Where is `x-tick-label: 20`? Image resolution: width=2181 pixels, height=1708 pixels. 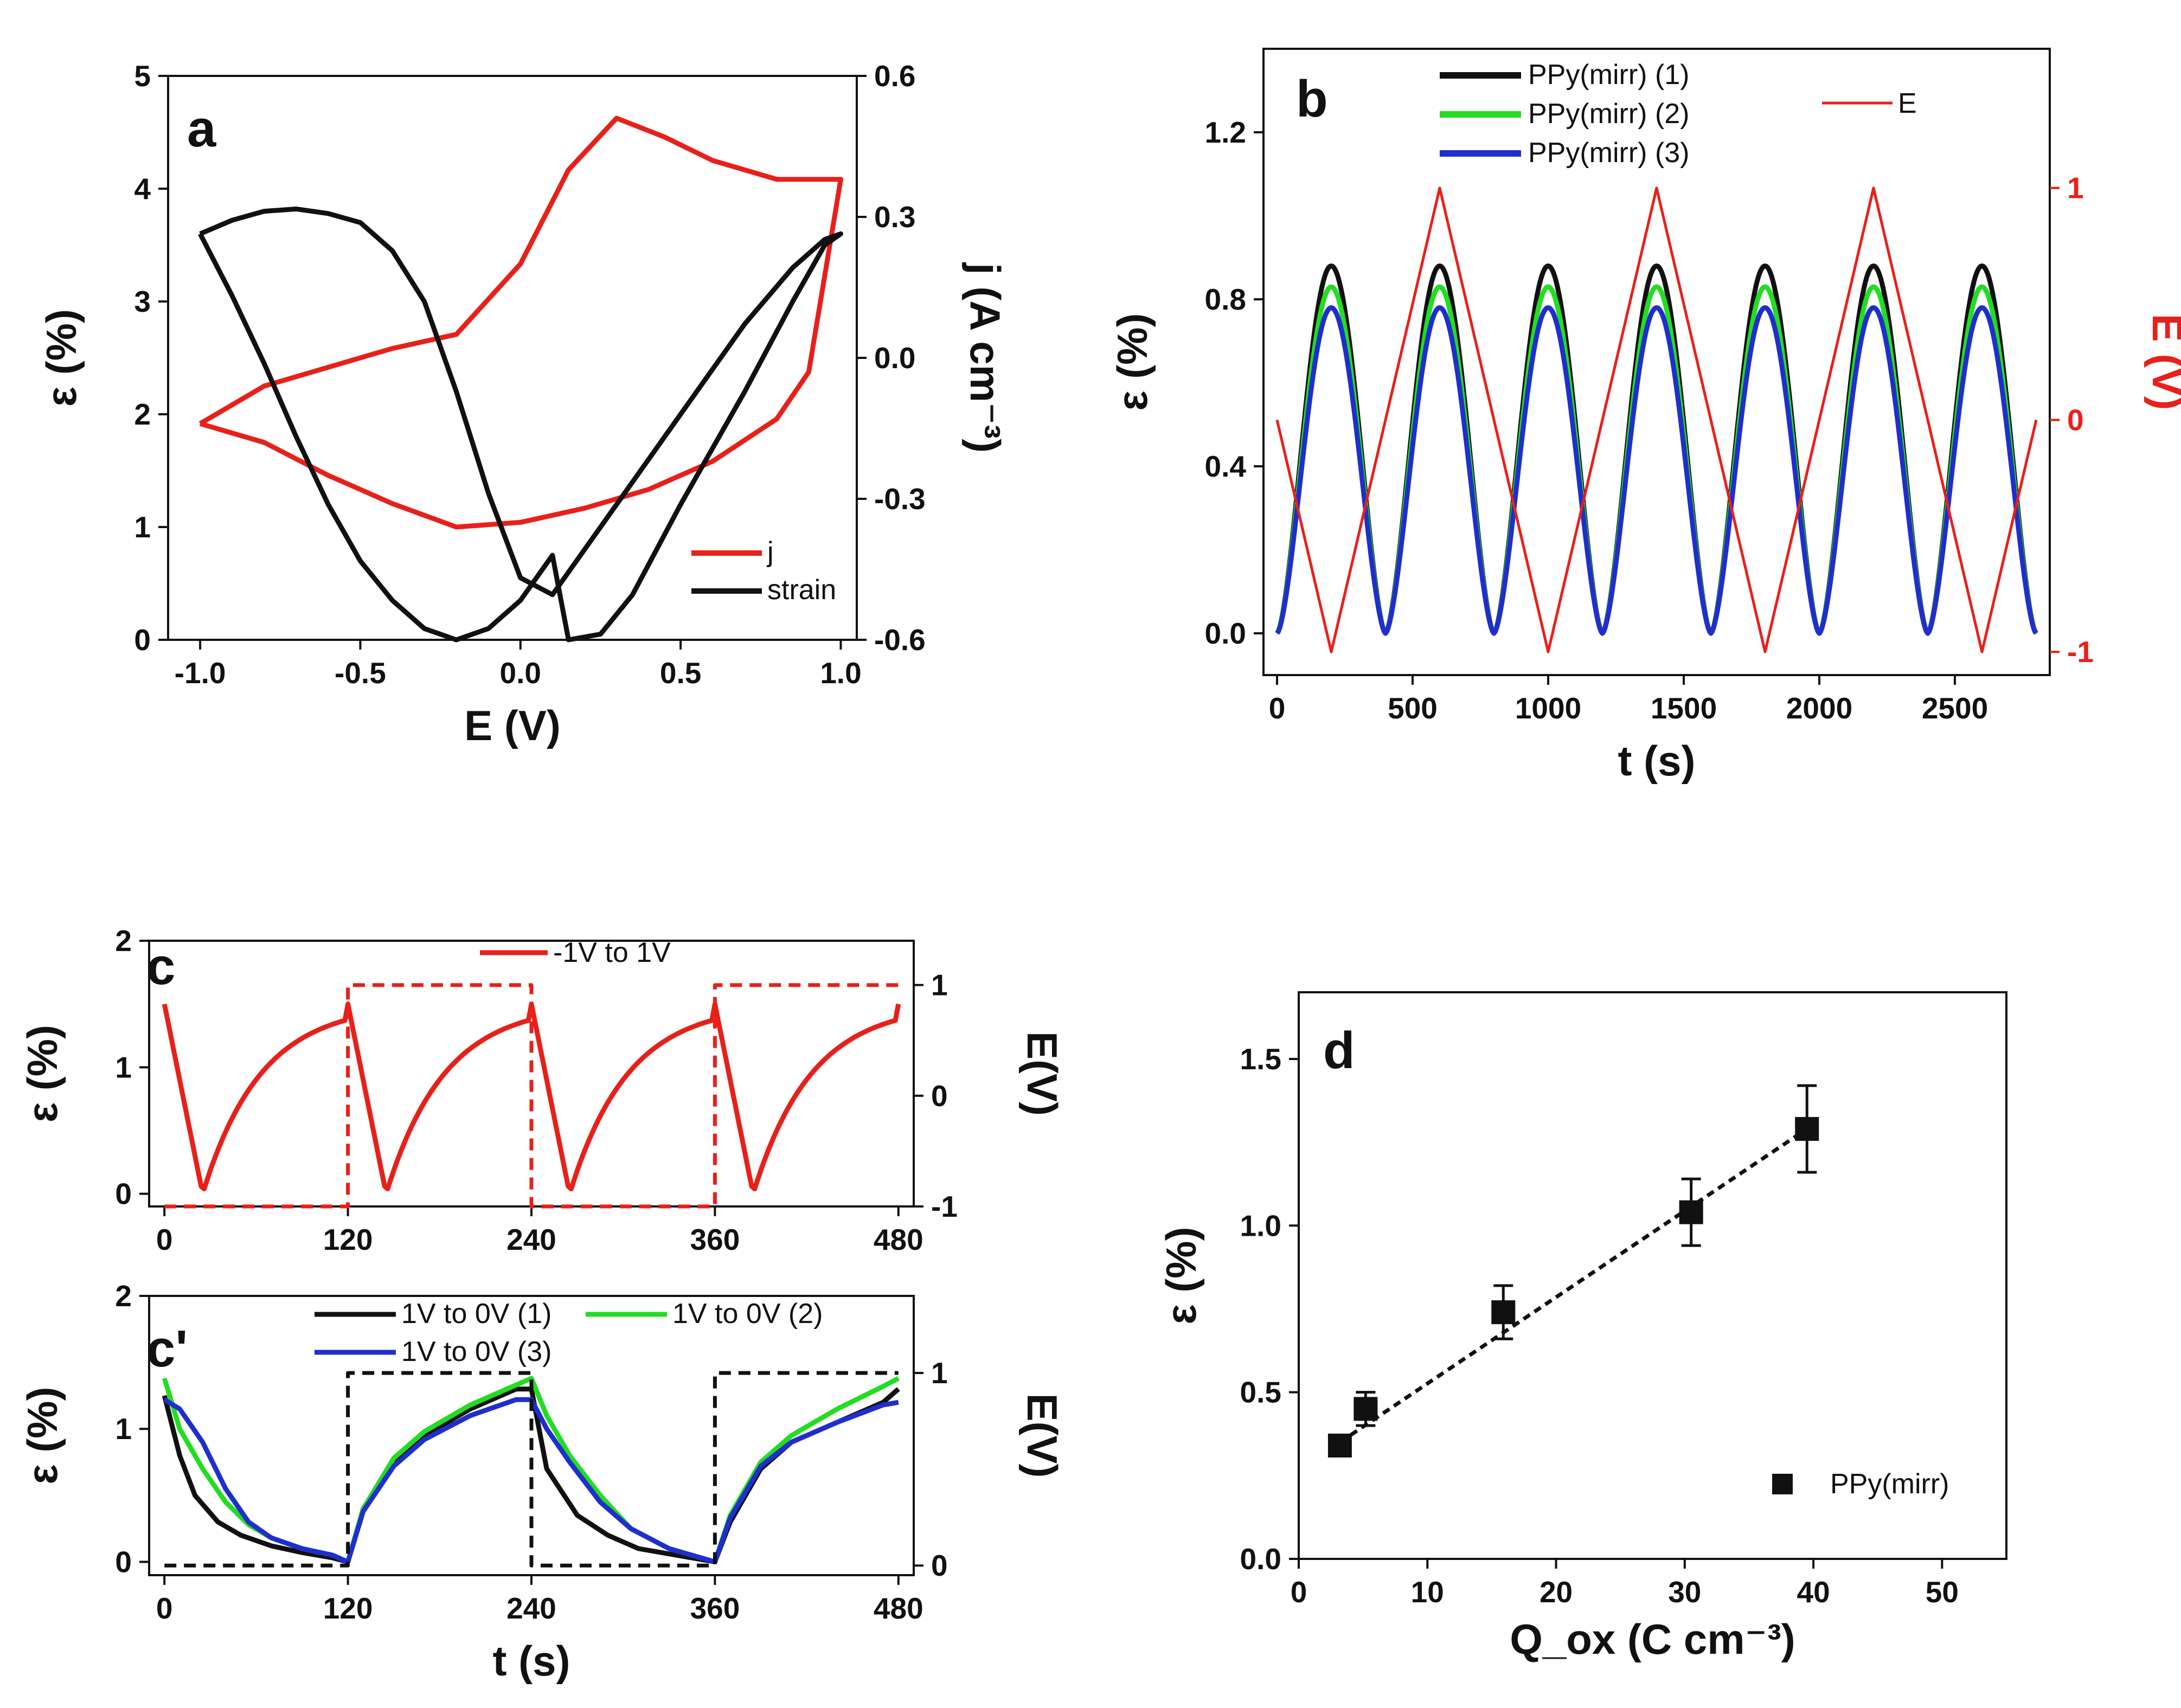 x-tick-label: 20 is located at coordinates (1556, 1592).